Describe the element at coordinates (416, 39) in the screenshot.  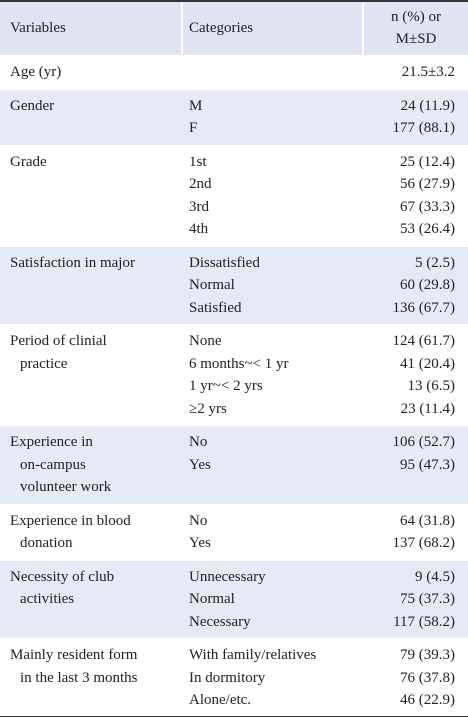
I see `header-line: M±SD` at that location.